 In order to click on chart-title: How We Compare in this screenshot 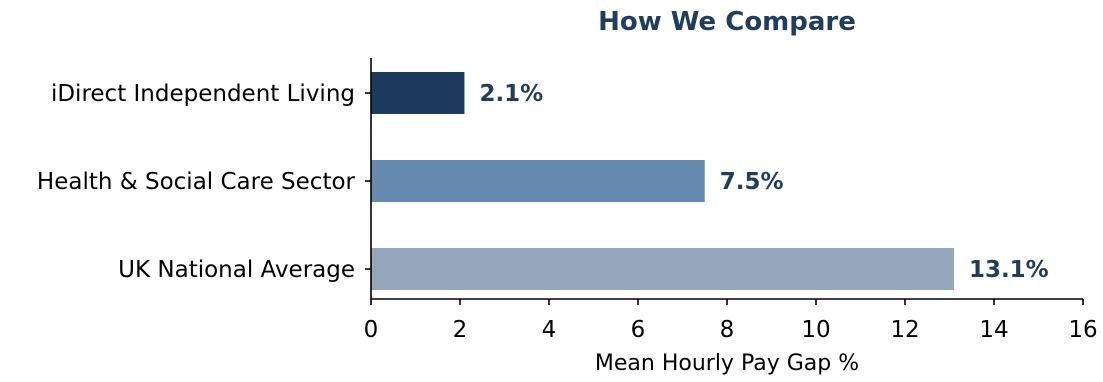, I will do `click(727, 22)`.